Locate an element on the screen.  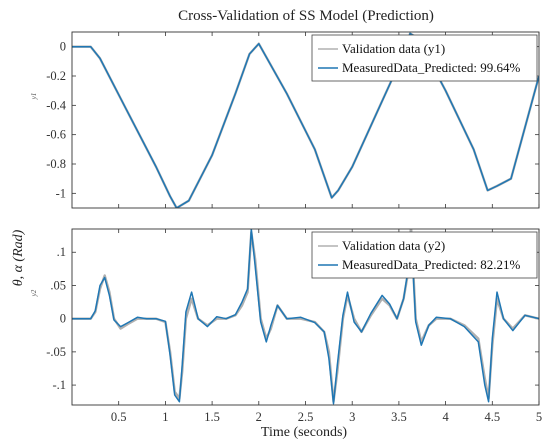
y-tick-label: -0.8 is located at coordinates (56, 164).